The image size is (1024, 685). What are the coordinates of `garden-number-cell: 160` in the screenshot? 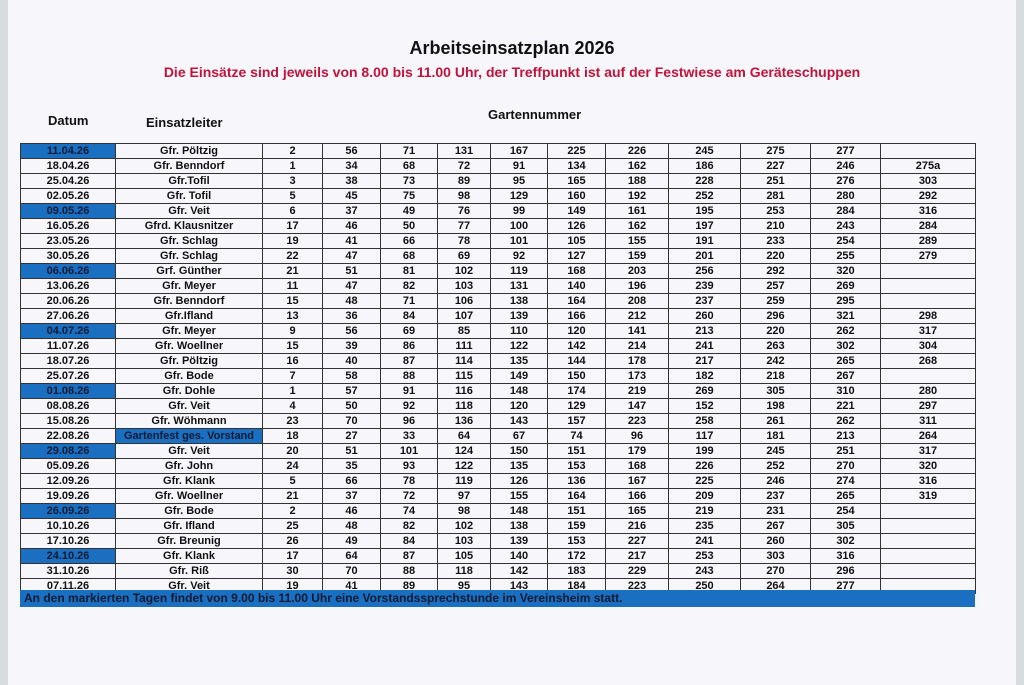 It's located at (576, 196).